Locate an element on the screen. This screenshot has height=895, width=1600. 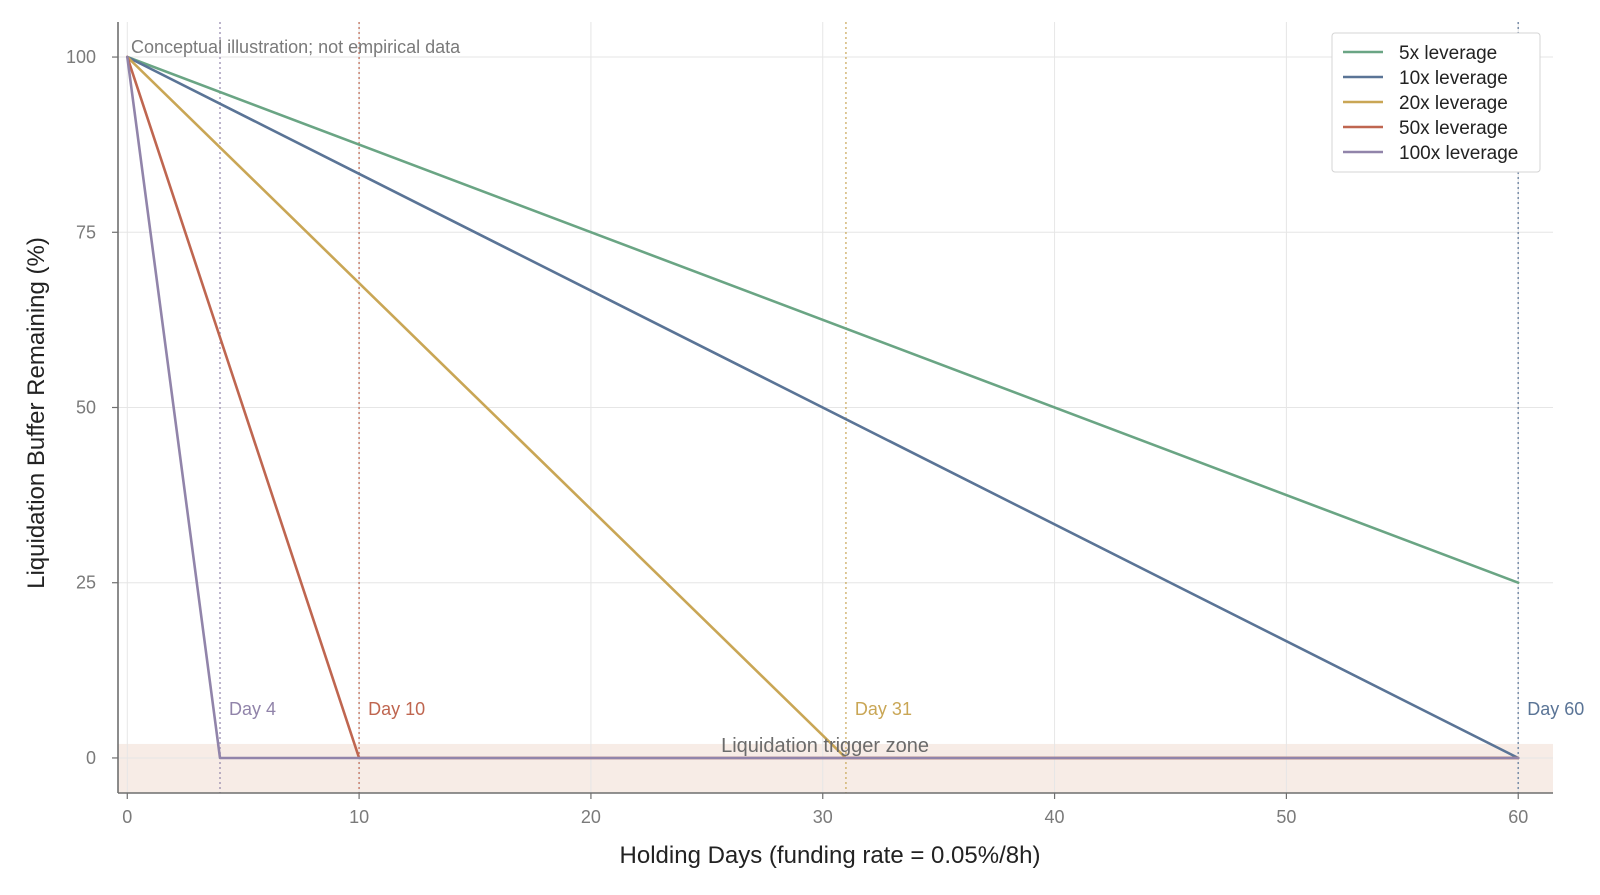
x-tick-label: 10 is located at coordinates (359, 817).